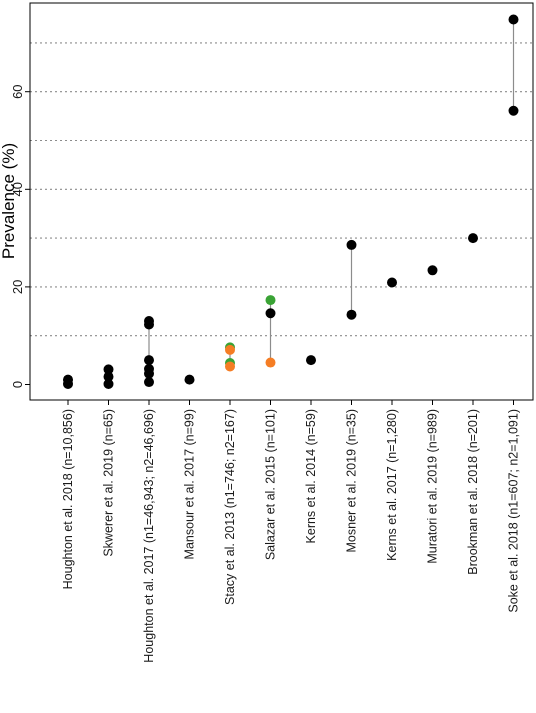  What do you see at coordinates (20, 236) in the screenshot?
I see `y-axis-ticks: 0 20 40 60` at bounding box center [20, 236].